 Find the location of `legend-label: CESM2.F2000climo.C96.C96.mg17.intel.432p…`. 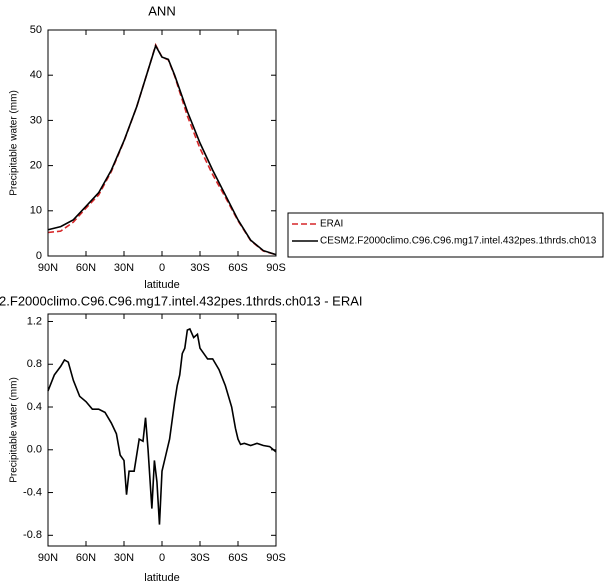

legend-label: CESM2.F2000climo.C96.C96.mg17.intel.432p… is located at coordinates (458, 241).